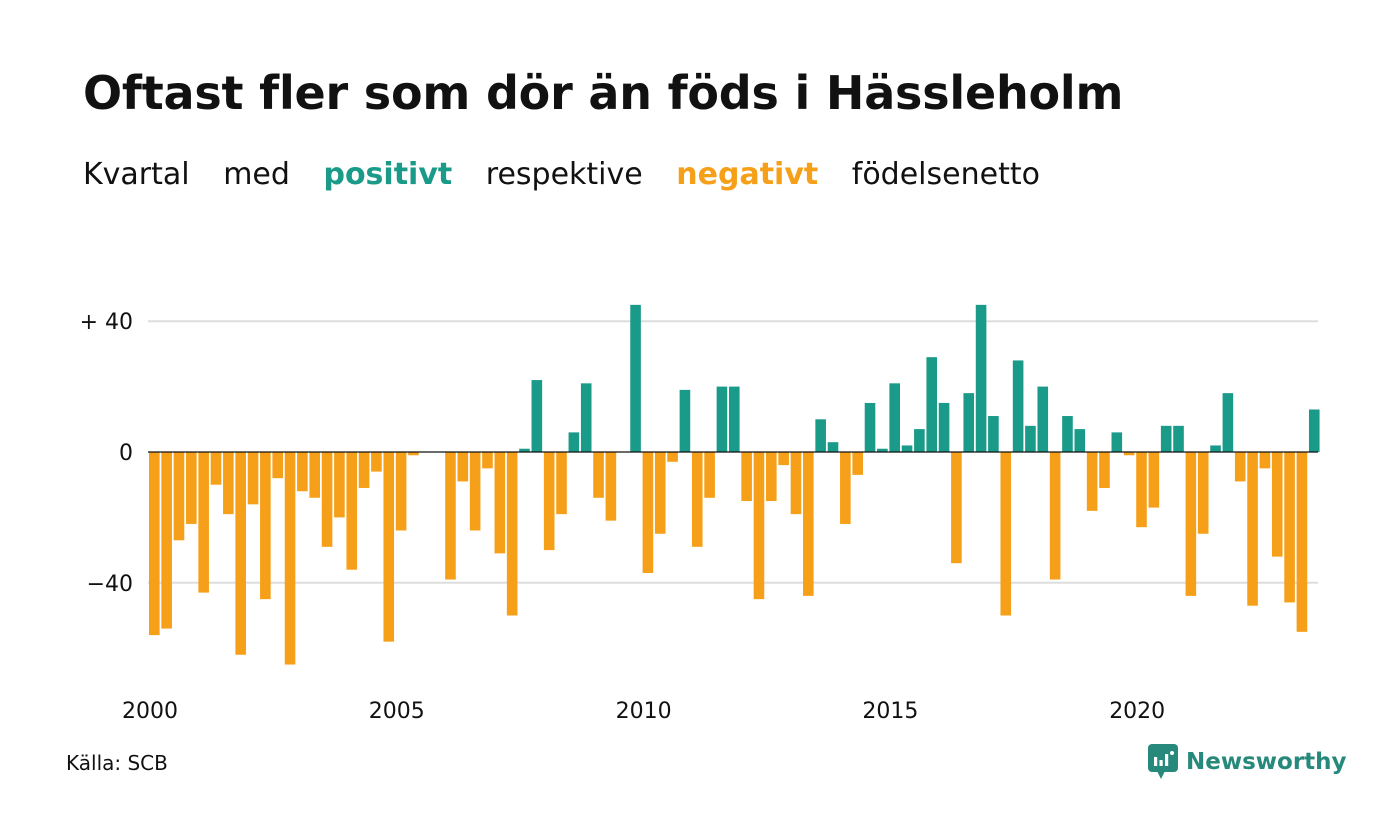 The image size is (1400, 840). What do you see at coordinates (126, 453) in the screenshot?
I see `y-tick-label: 0` at bounding box center [126, 453].